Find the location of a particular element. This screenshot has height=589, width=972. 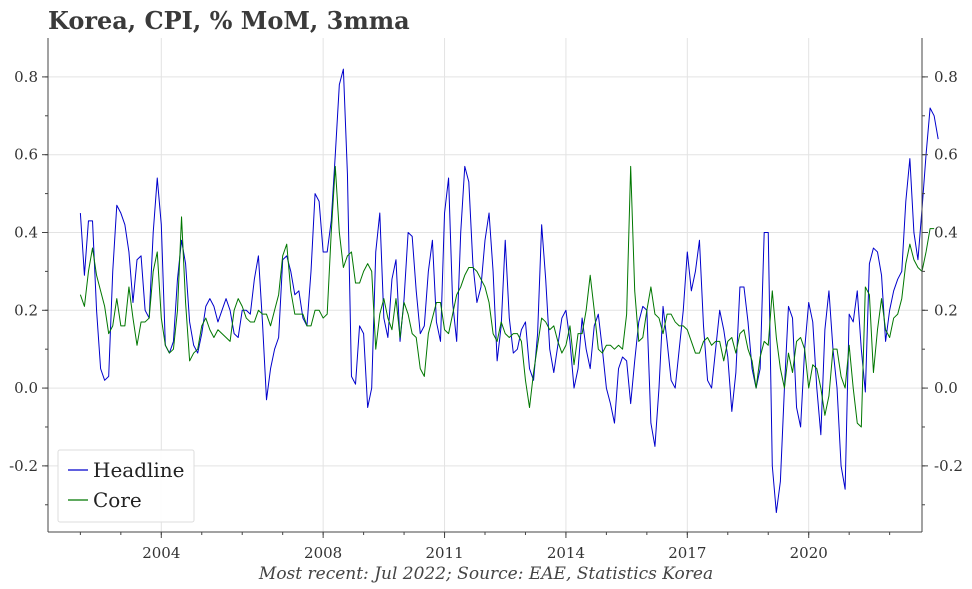

y-tick-label-left: 0.4 is located at coordinates (26, 232).